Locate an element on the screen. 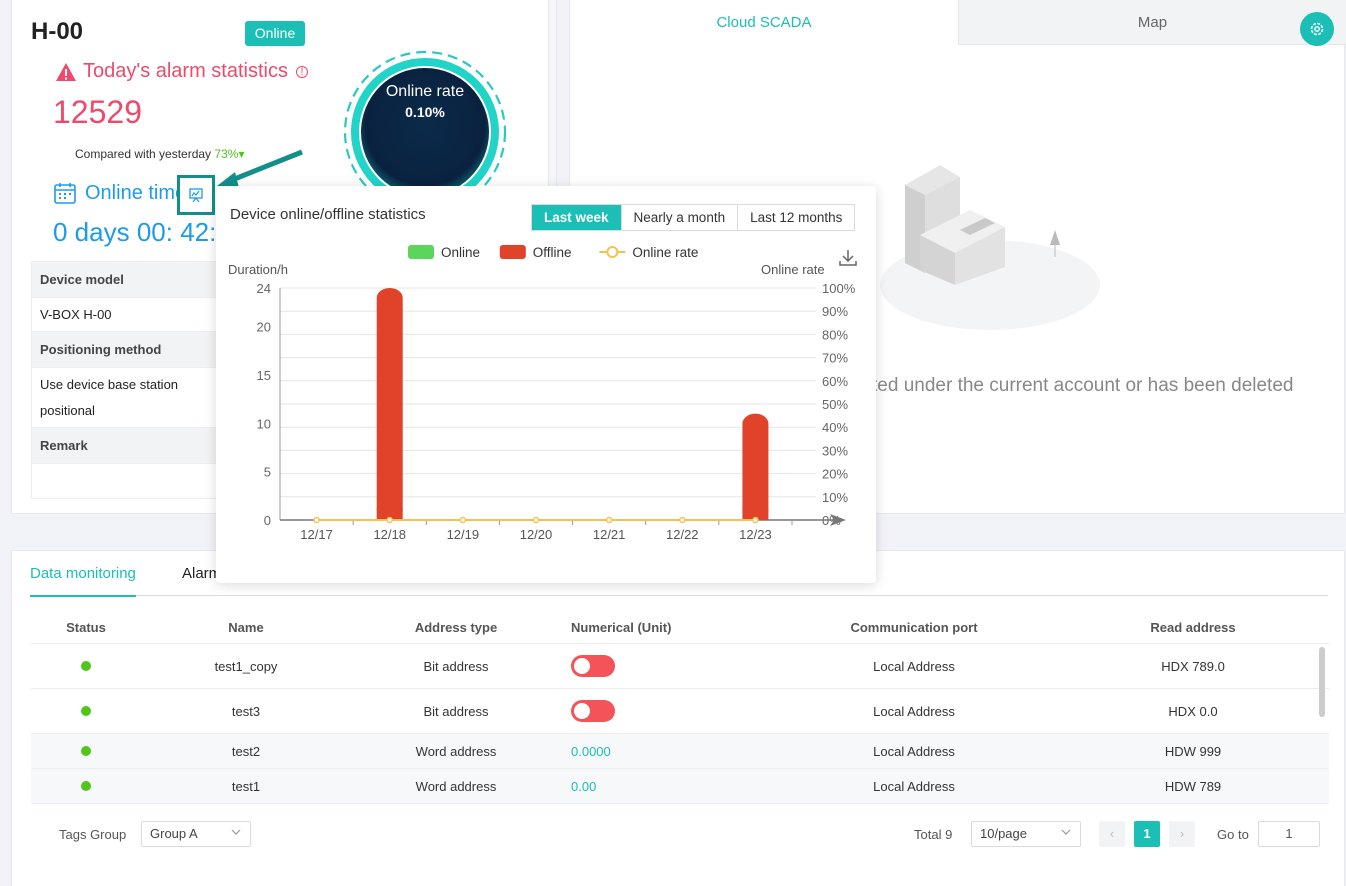 The image size is (1346, 886). goto-page-input: 1 is located at coordinates (1289, 834).